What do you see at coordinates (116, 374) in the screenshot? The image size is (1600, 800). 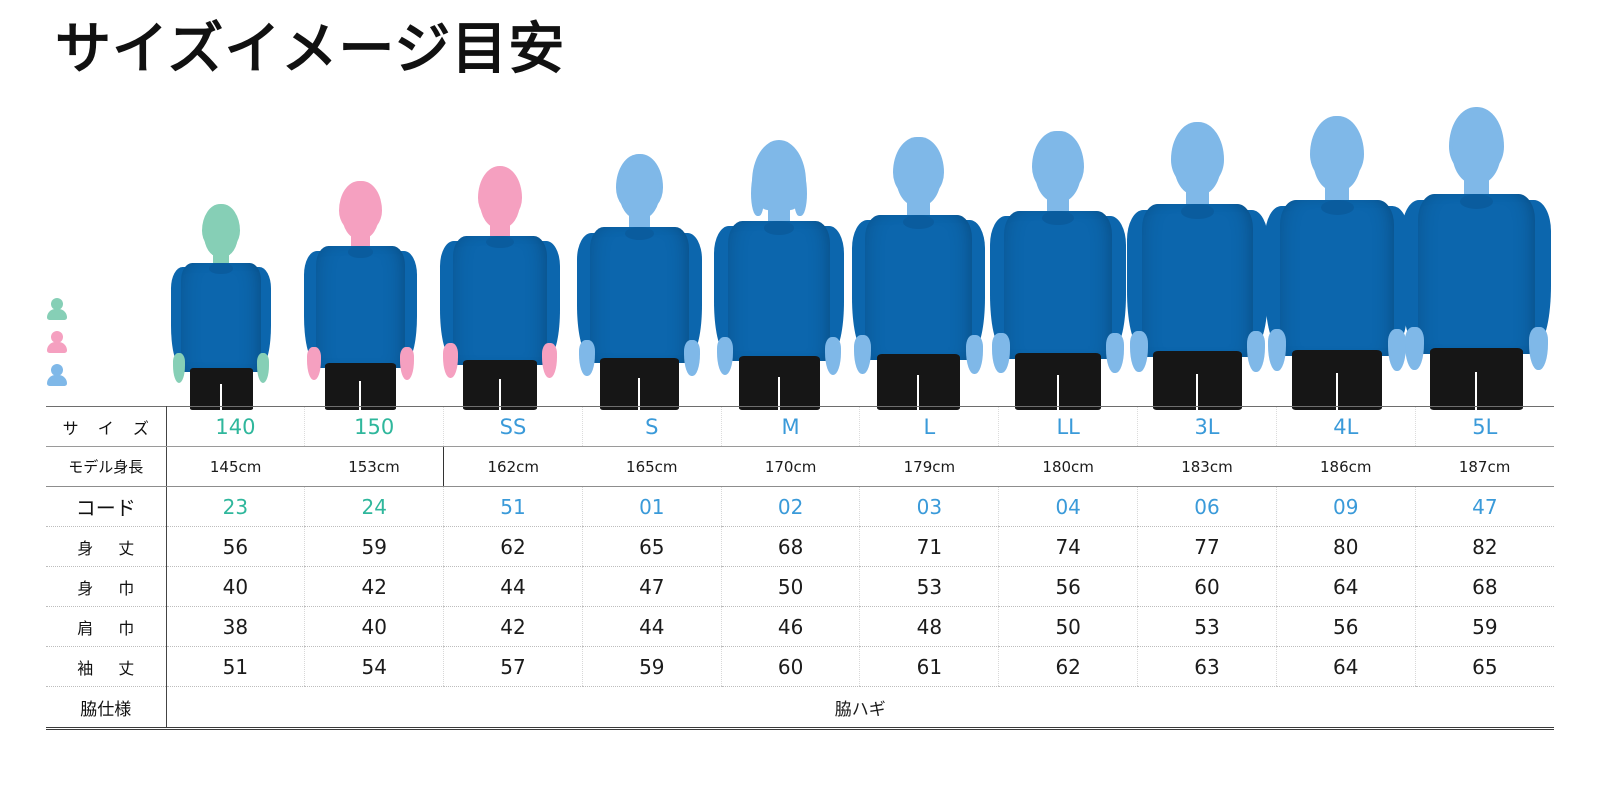 I see `legend-item-male-model` at bounding box center [116, 374].